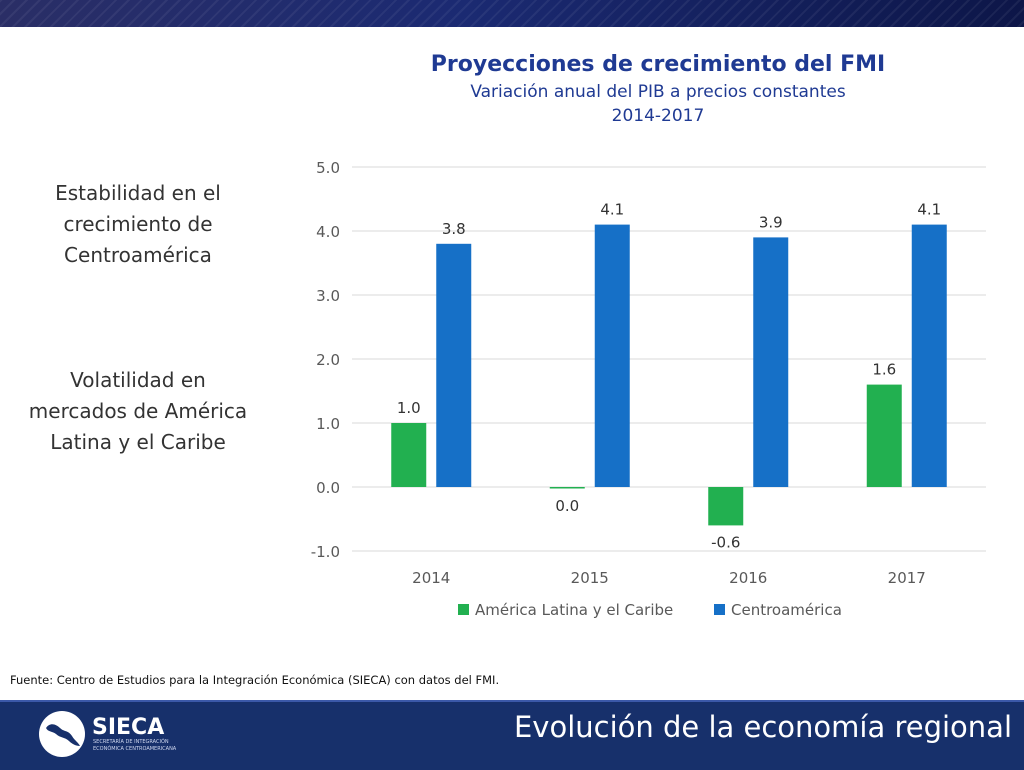 This screenshot has height=770, width=1024. Describe the element at coordinates (658, 64) in the screenshot. I see `chart-title: Proyecciones de crecimiento del FMI` at that location.